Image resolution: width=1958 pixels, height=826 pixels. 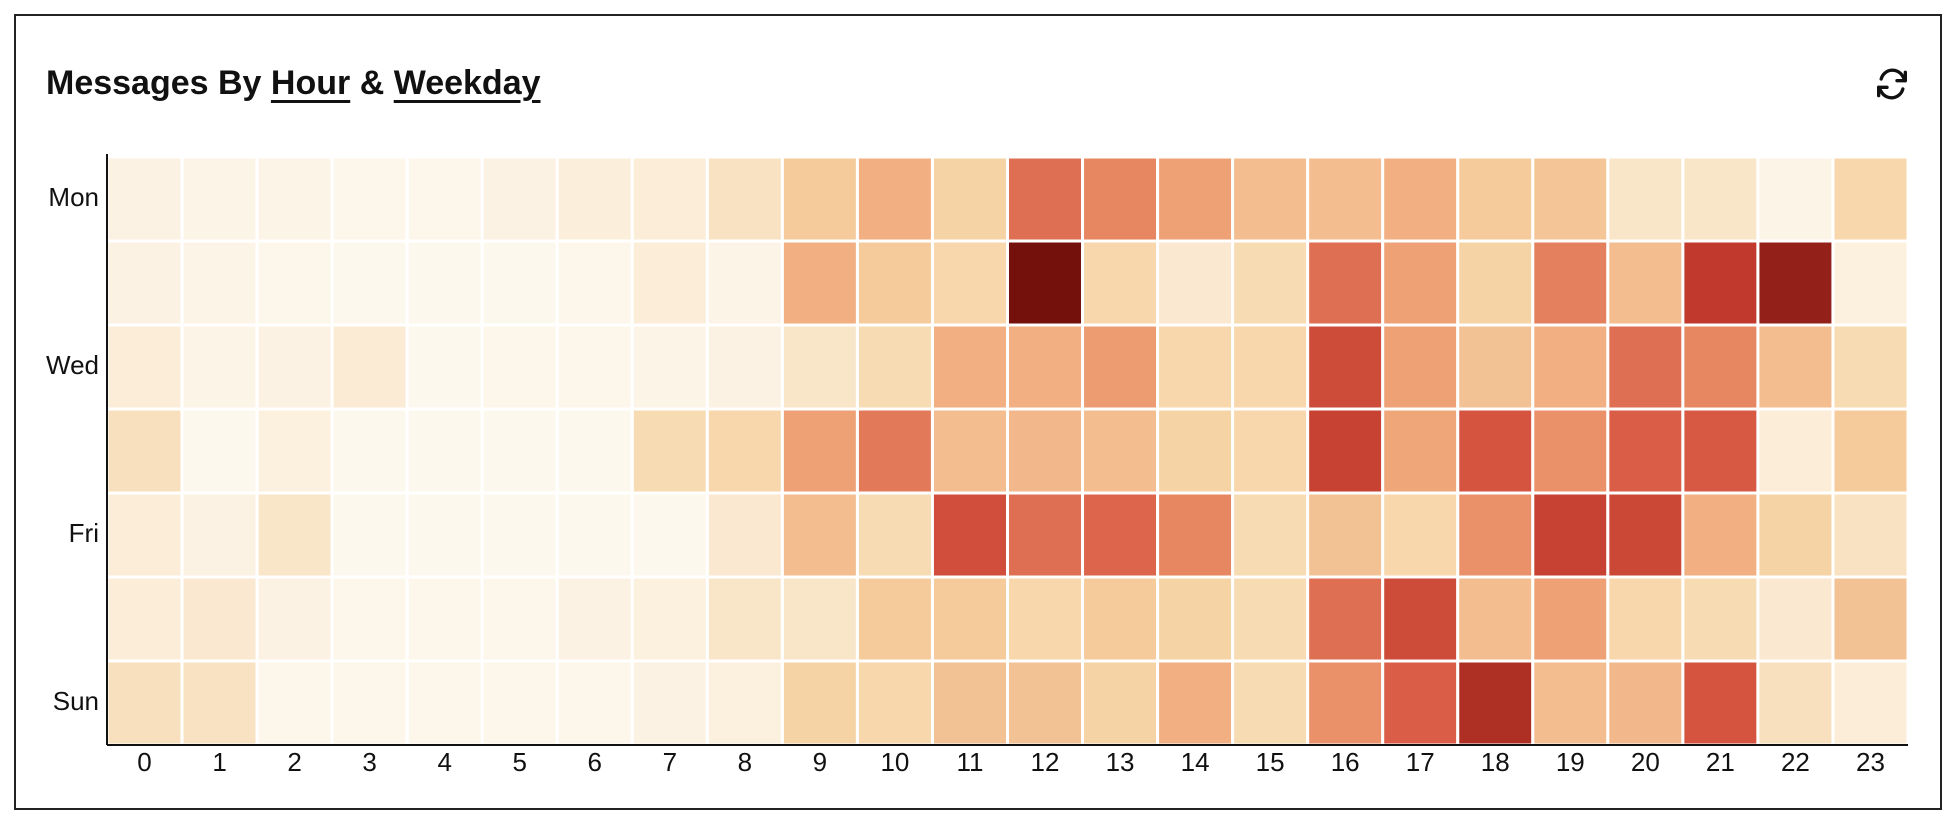 What do you see at coordinates (369, 762) in the screenshot?
I see `x-tick-label: 3` at bounding box center [369, 762].